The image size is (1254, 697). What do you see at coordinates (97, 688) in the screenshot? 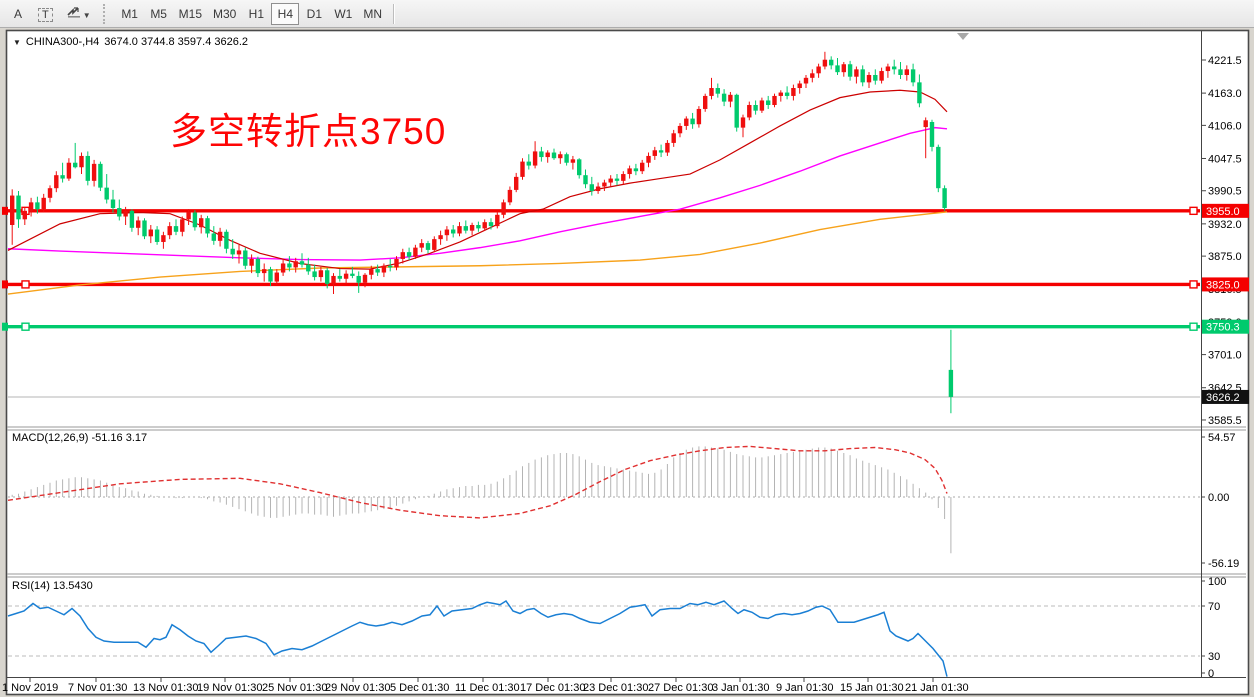
I see `time-tick-label: 7 Nov 01:30` at bounding box center [97, 688].